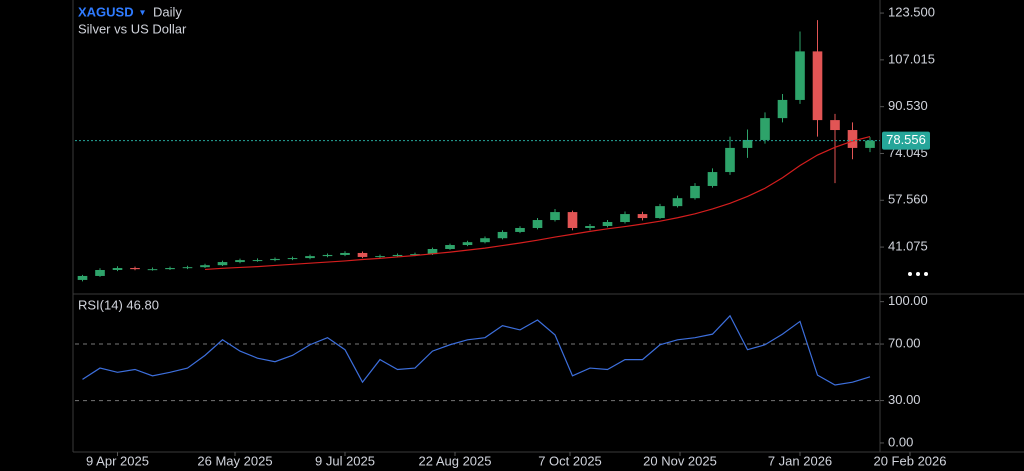  What do you see at coordinates (909, 460) in the screenshot?
I see `x-tick-label: 20 Feb 2026` at bounding box center [909, 460].